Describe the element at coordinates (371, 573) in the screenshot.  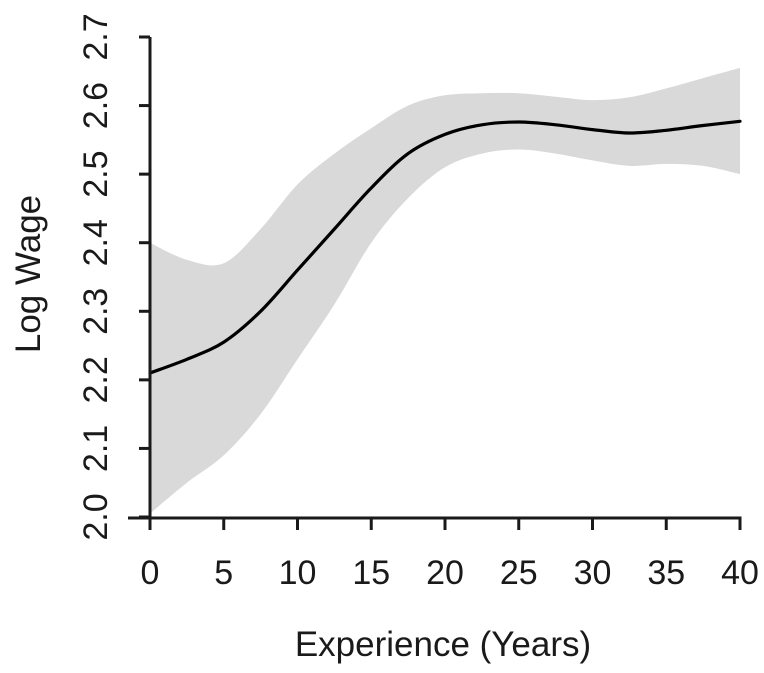
I see `x-tick-label: 15` at that location.